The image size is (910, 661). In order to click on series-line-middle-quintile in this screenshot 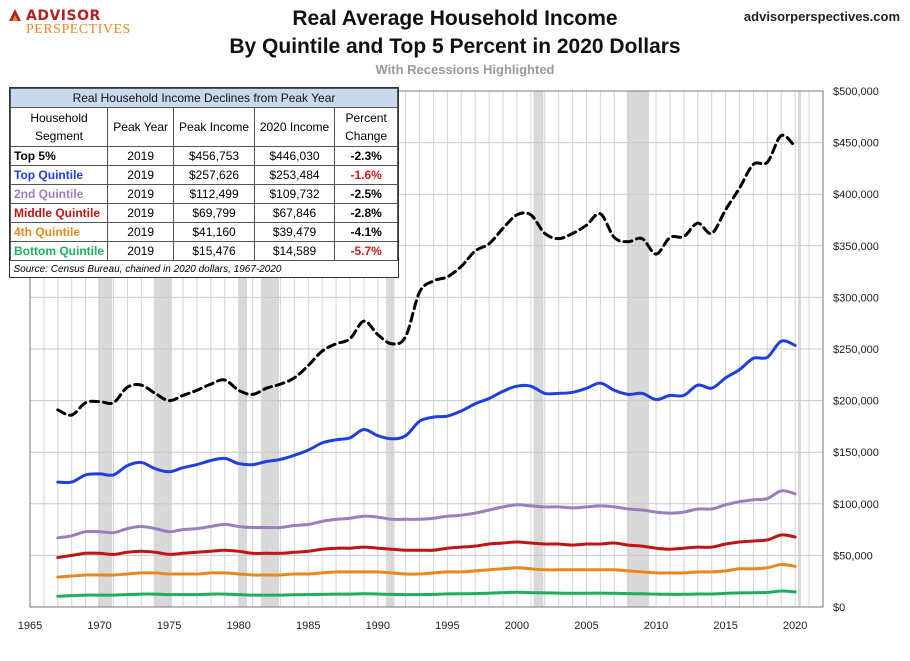, I will do `click(426, 546)`.